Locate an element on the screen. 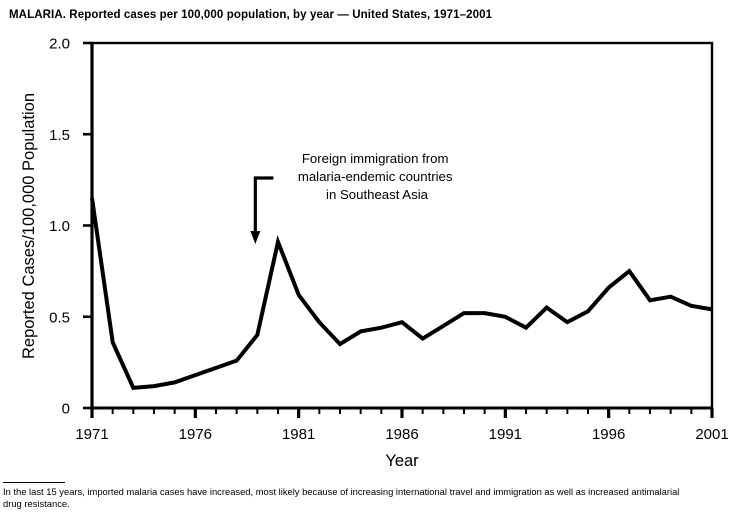 The image size is (755, 525). x-tick-label: 1986 is located at coordinates (401, 434).